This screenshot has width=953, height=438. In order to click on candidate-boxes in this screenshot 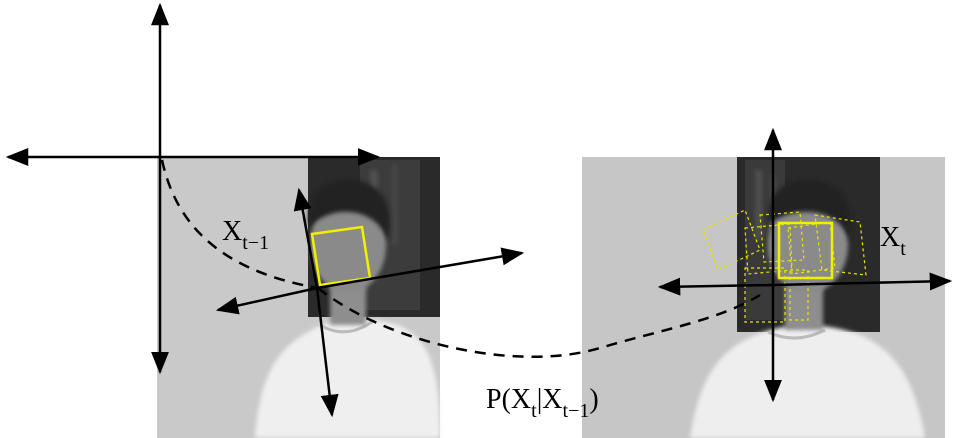, I will do `click(784, 266)`.